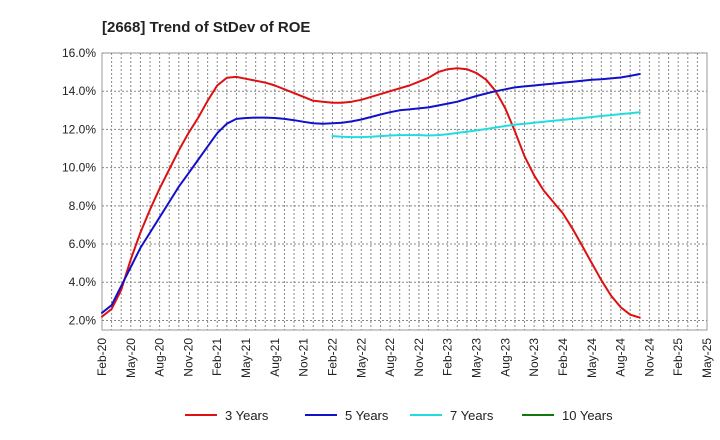 This screenshot has height=440, width=720. Describe the element at coordinates (649, 357) in the screenshot. I see `x-tick-label: Nov-24` at that location.